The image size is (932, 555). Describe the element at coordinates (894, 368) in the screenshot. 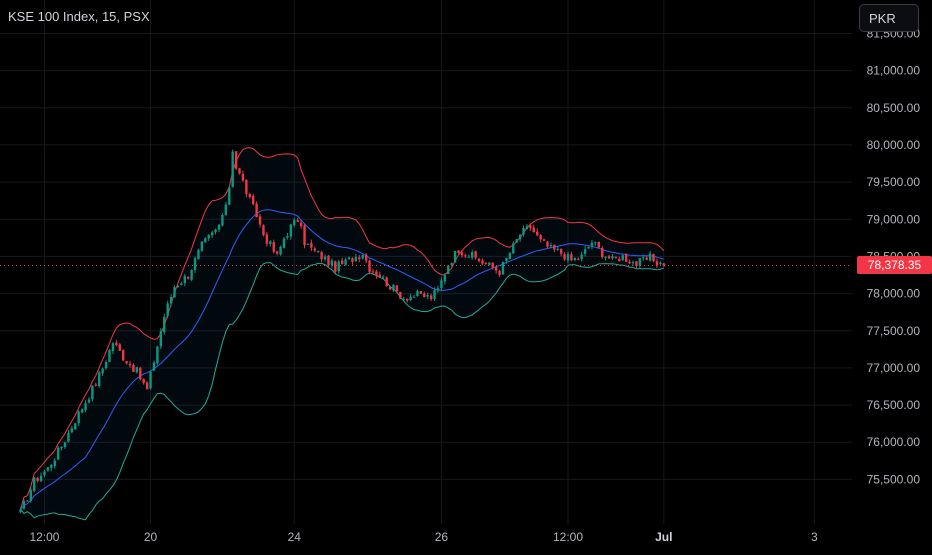

I see `y-tick-label: 77,000.00` at that location.